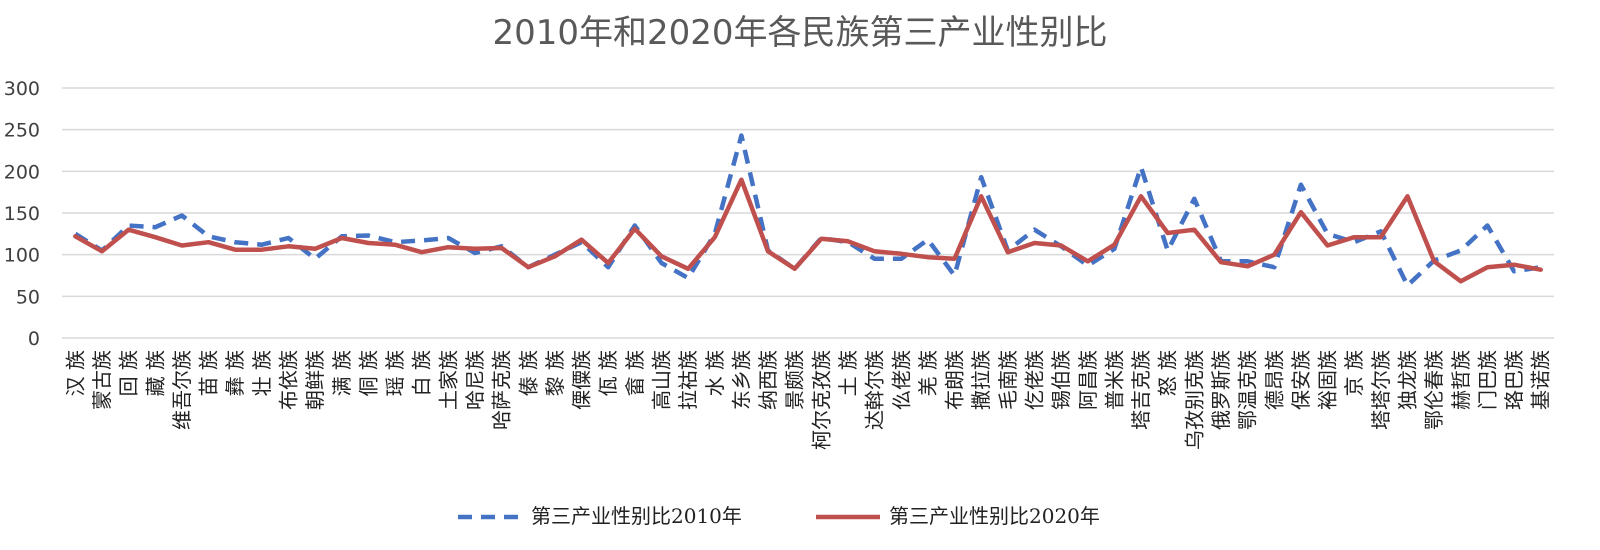 The height and width of the screenshot is (550, 1600). Describe the element at coordinates (129, 373) in the screenshot. I see `x-tick-label: 回 族` at that location.